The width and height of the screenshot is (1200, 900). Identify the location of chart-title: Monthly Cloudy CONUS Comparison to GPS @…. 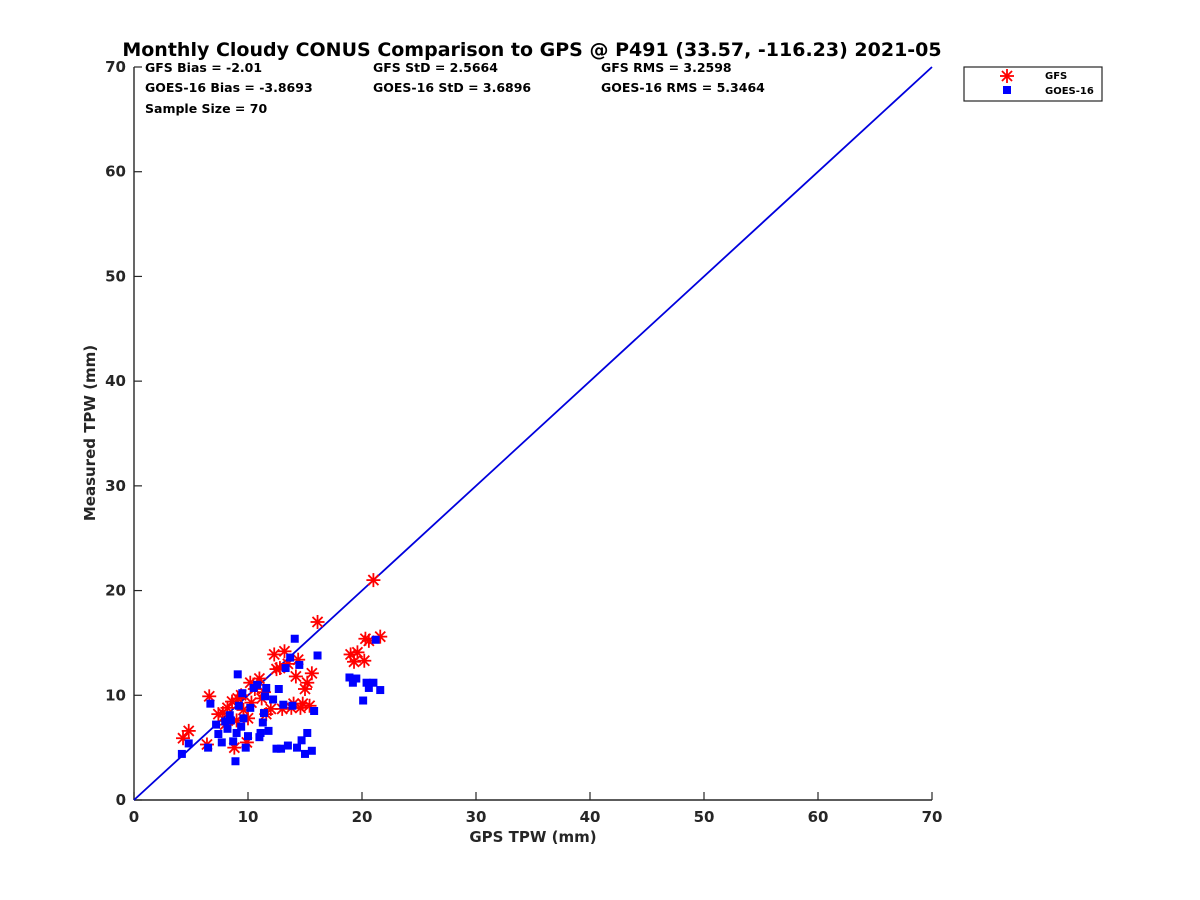
(531, 50).